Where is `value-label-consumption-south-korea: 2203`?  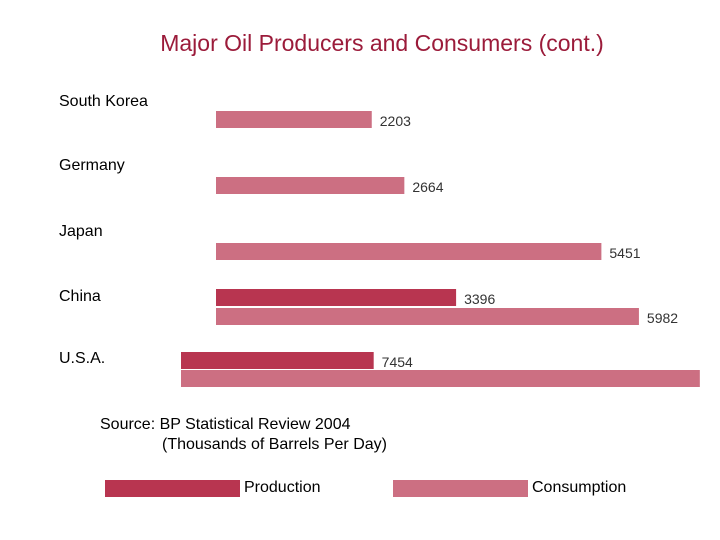
value-label-consumption-south-korea: 2203 is located at coordinates (395, 121).